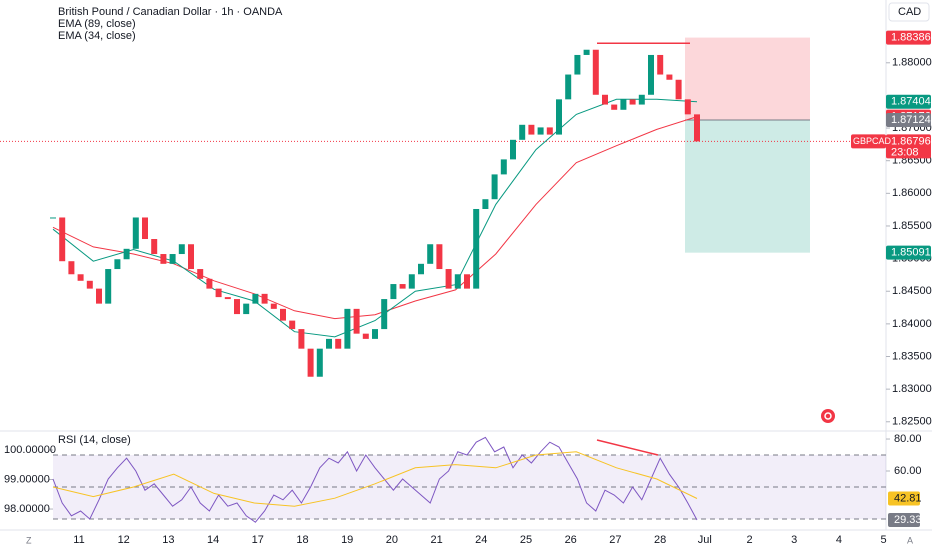  I want to click on rsi-tag-label: 29.33, so click(908, 520).